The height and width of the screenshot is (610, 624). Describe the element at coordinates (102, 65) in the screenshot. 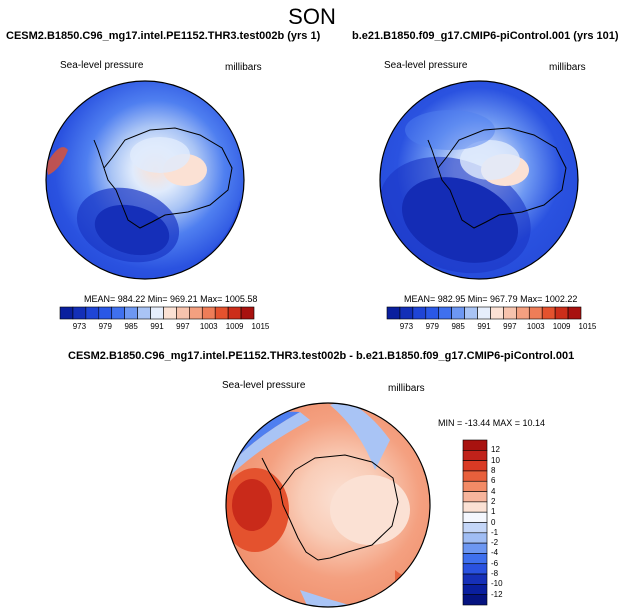

I see `panel1-variable-label: Sea-level pressure` at that location.